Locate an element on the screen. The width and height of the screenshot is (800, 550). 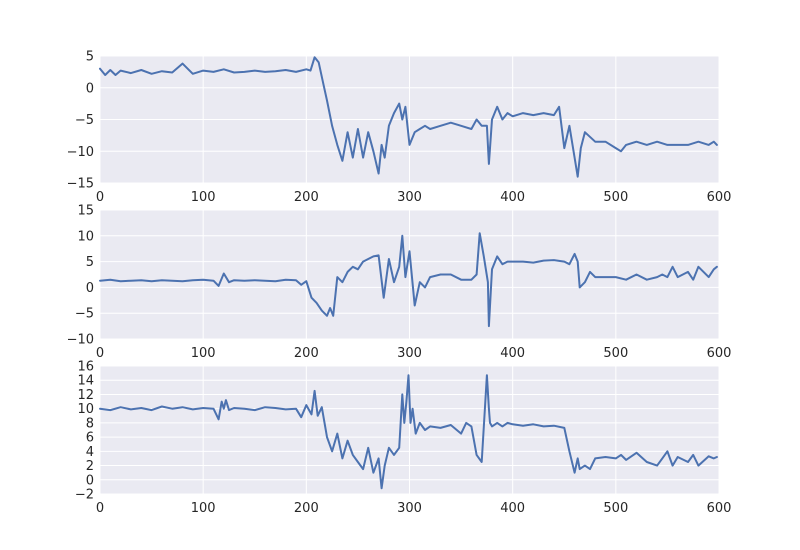
y-tick-label: 16 is located at coordinates (85, 367).